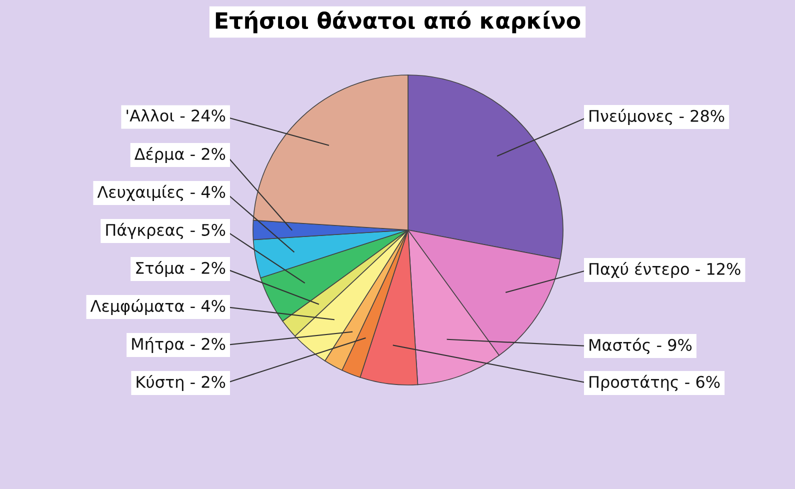 The height and width of the screenshot is (489, 795). I want to click on slice-label: Δέρμα - 2%, so click(180, 155).